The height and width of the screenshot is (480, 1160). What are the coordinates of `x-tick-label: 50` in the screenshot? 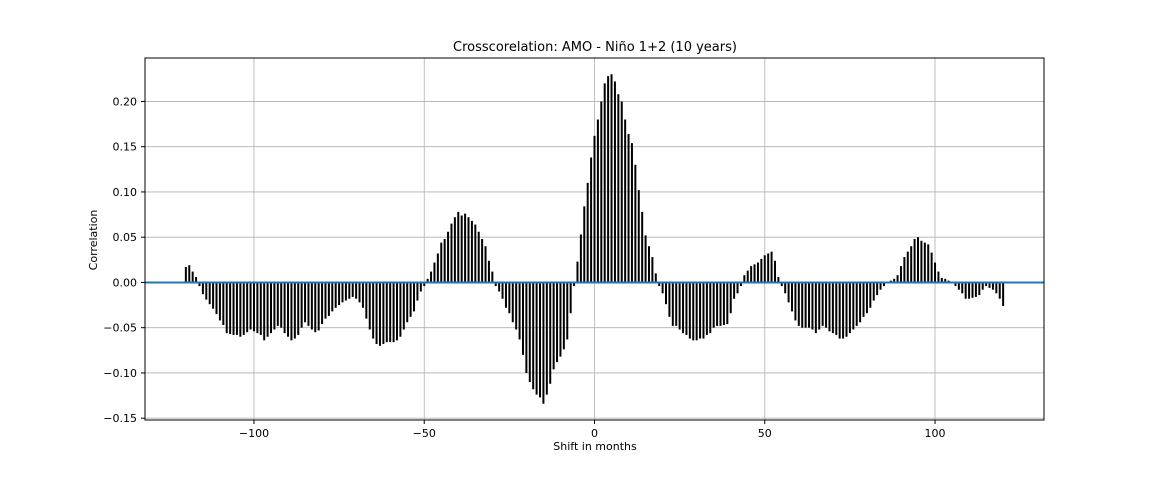 It's located at (765, 433).